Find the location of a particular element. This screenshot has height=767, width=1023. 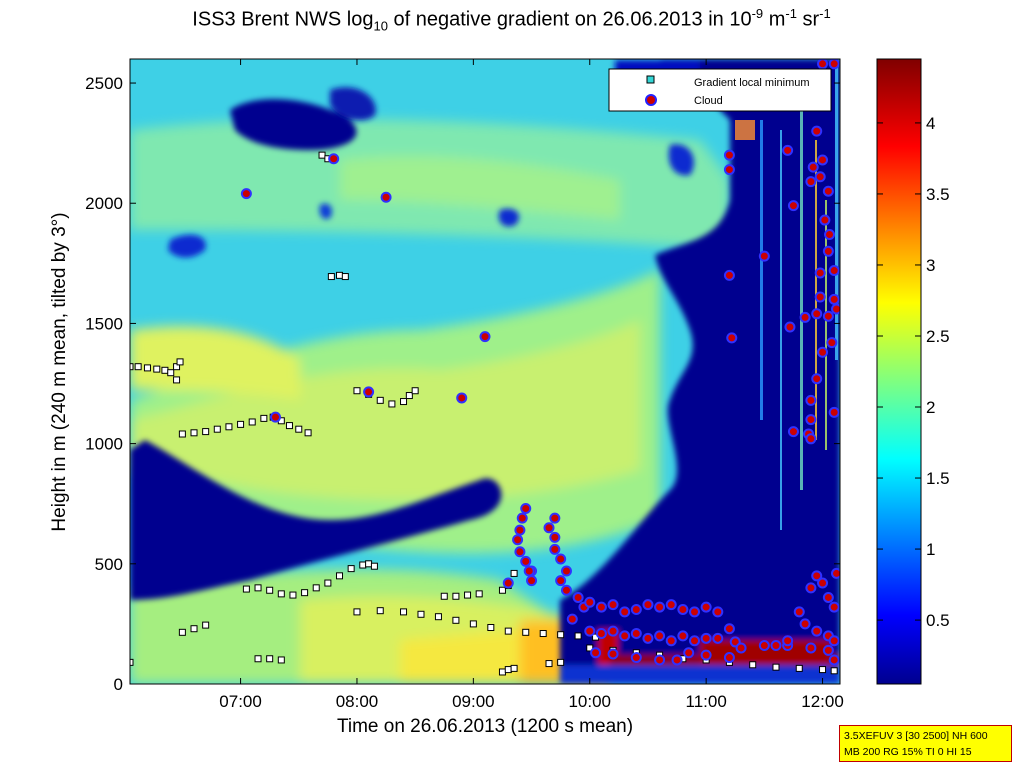

legend-gradient-marker is located at coordinates (650, 79).